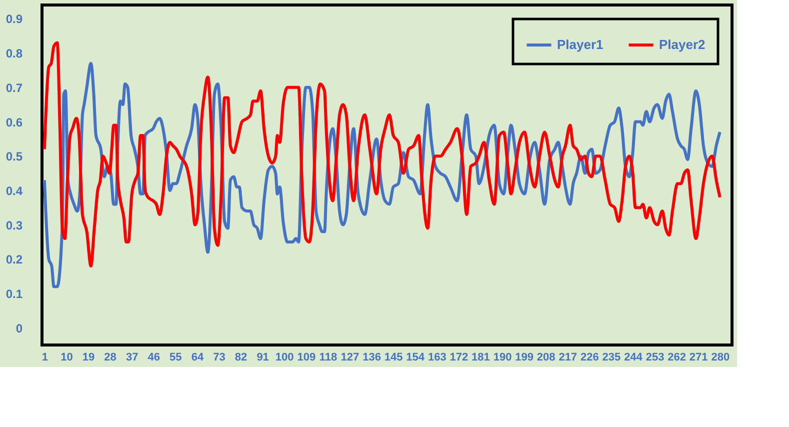  I want to click on x-tick-label: 100, so click(284, 358).